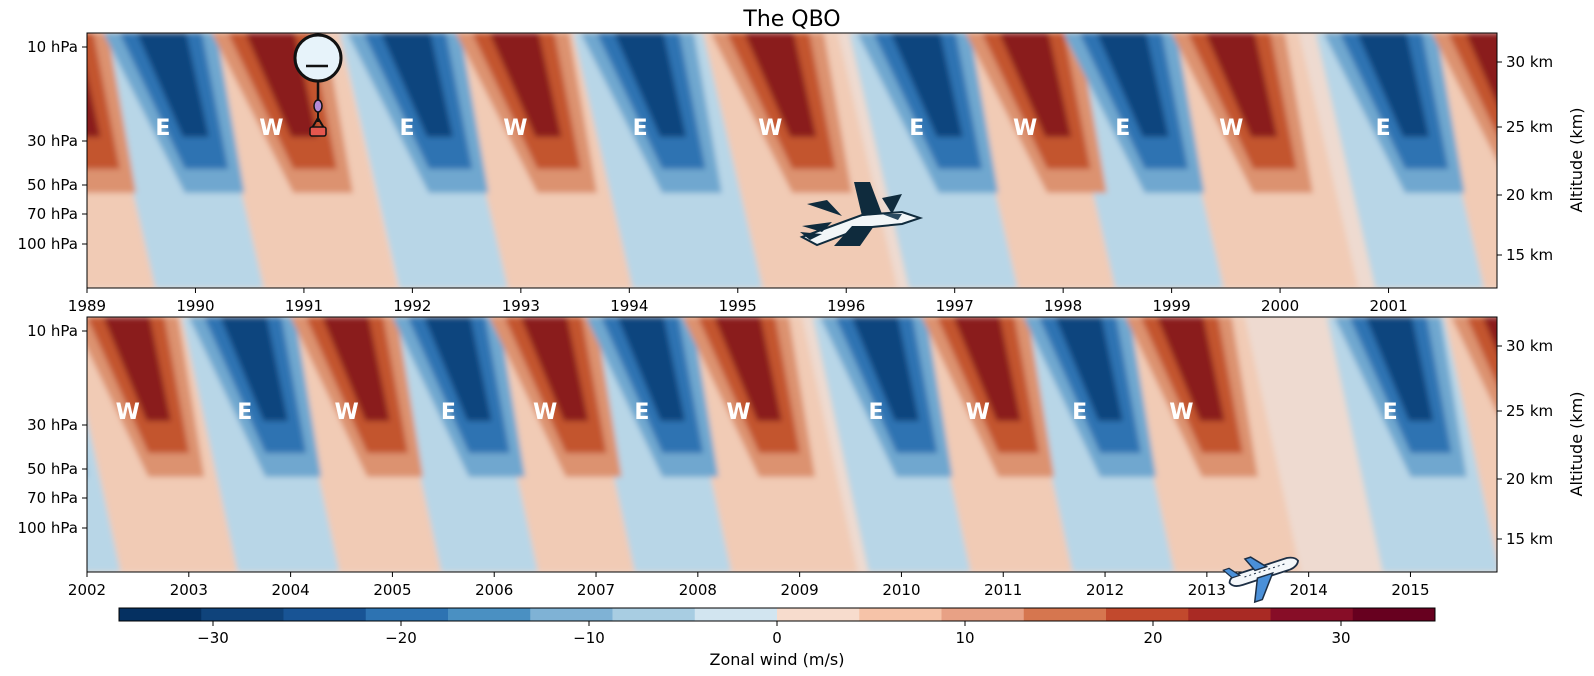  Describe the element at coordinates (521, 306) in the screenshot. I see `x-tick-label: 1993` at that location.